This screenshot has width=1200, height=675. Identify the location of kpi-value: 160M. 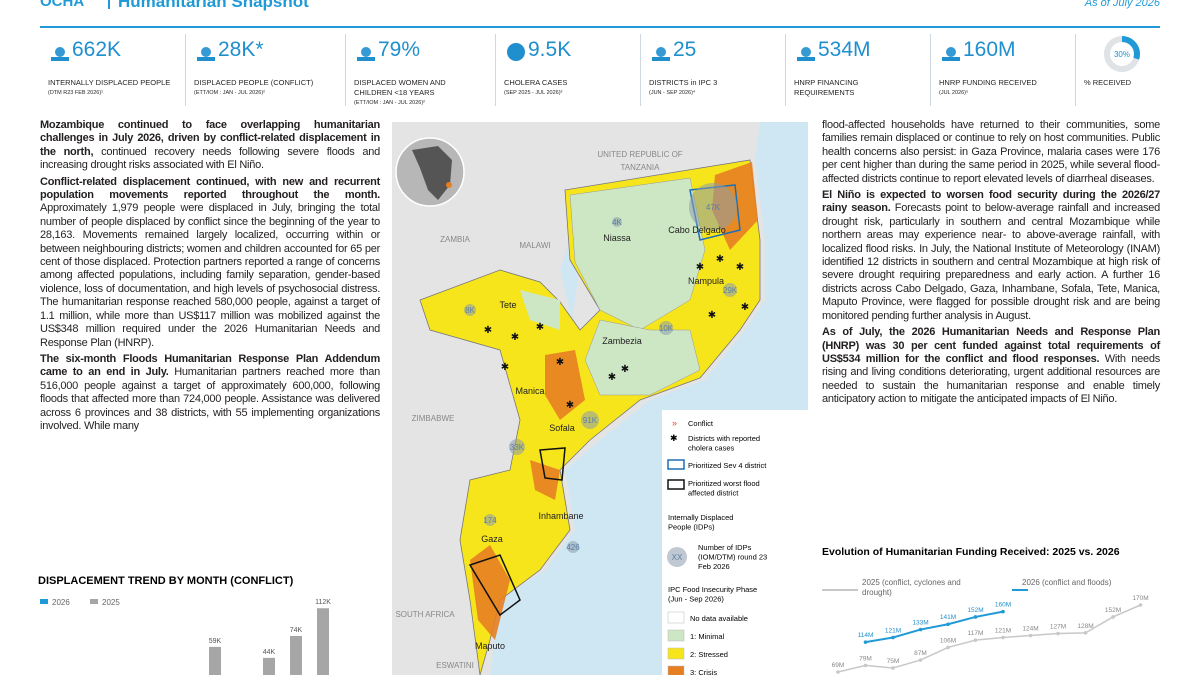
(989, 49).